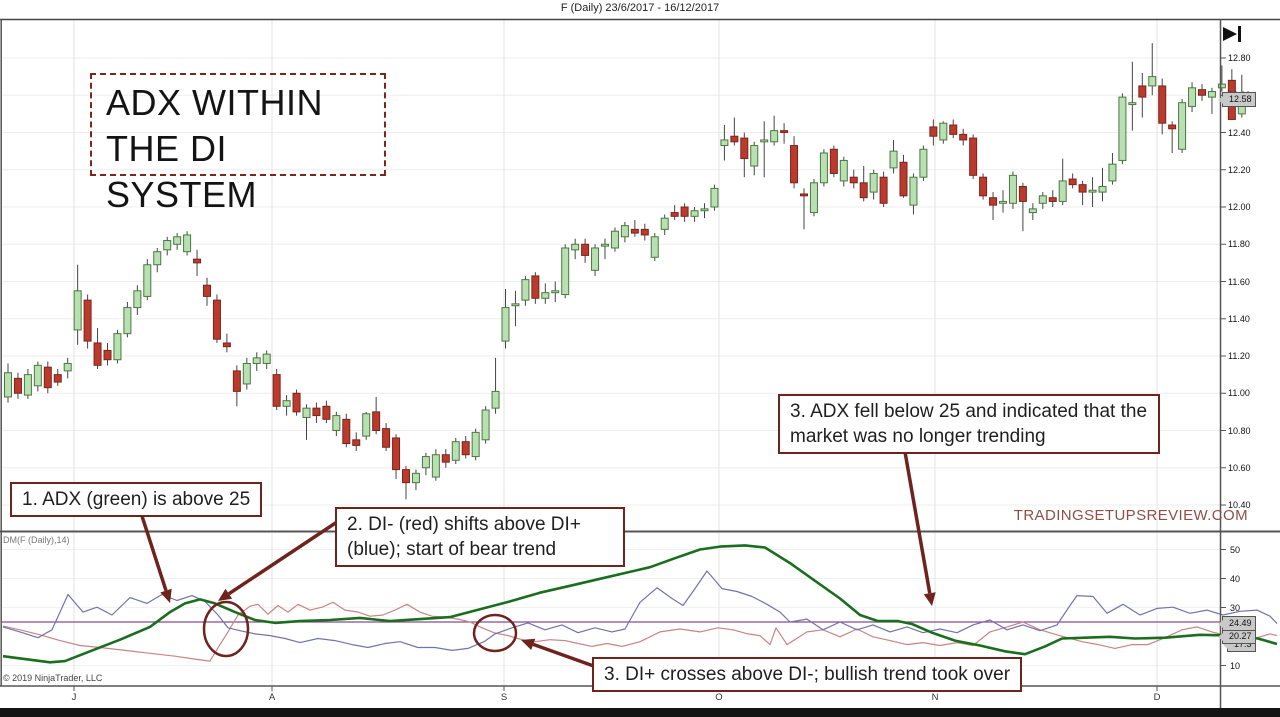 This screenshot has height=717, width=1280. I want to click on indicator-label: DM(F (Daily),14), so click(36, 540).